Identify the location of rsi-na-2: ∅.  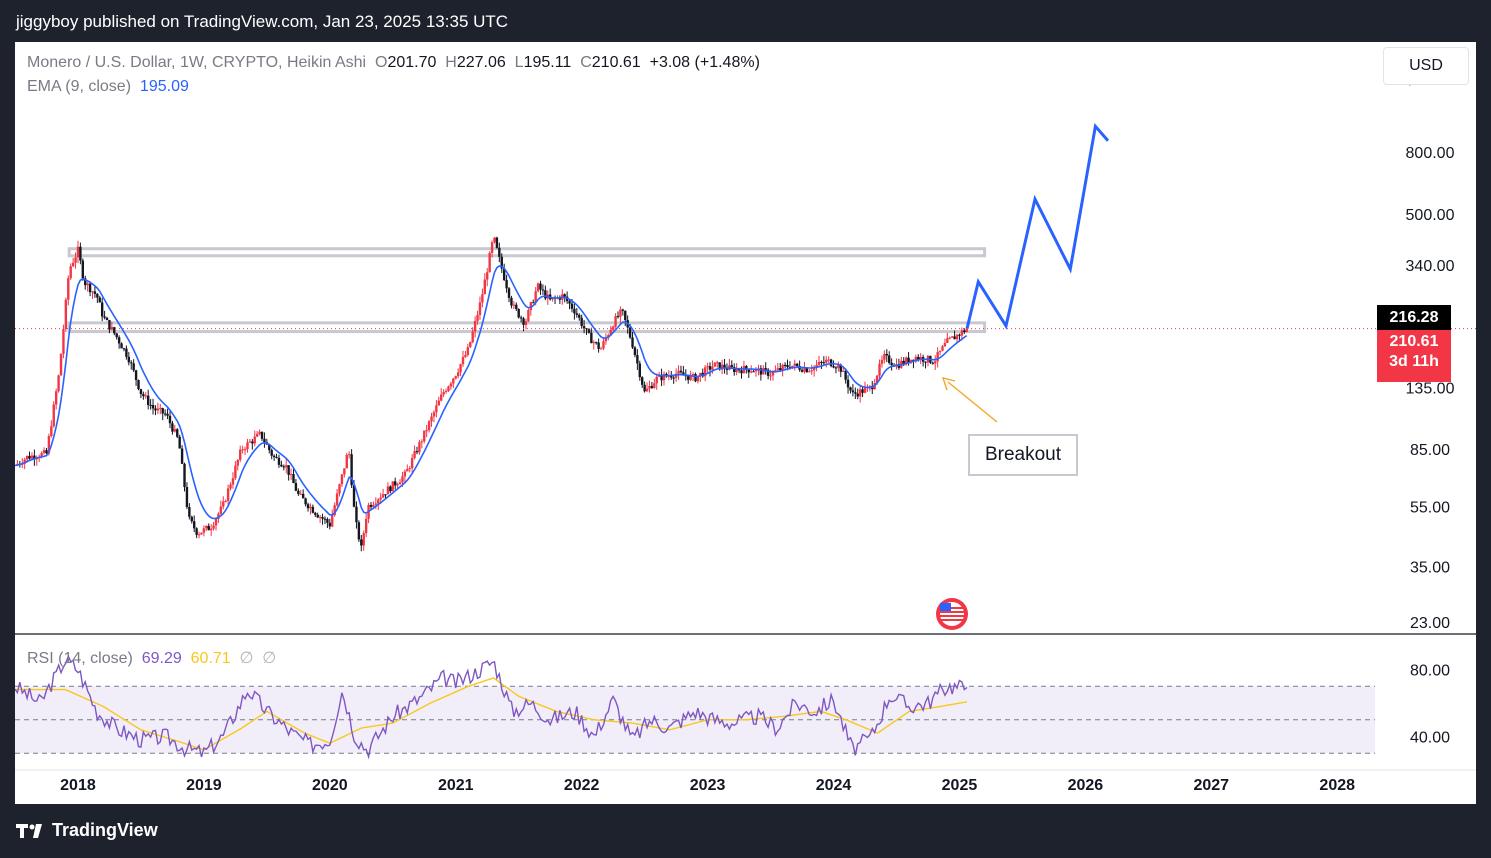
(269, 658).